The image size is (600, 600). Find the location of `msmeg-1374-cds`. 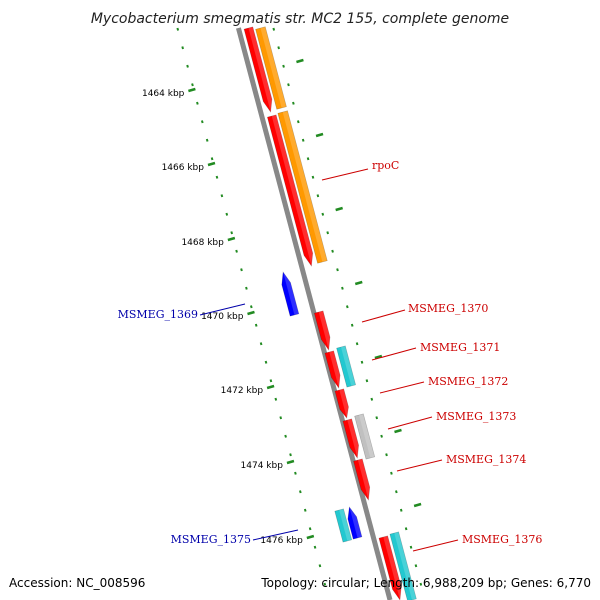

msmeg-1374-cds is located at coordinates (363, 479).